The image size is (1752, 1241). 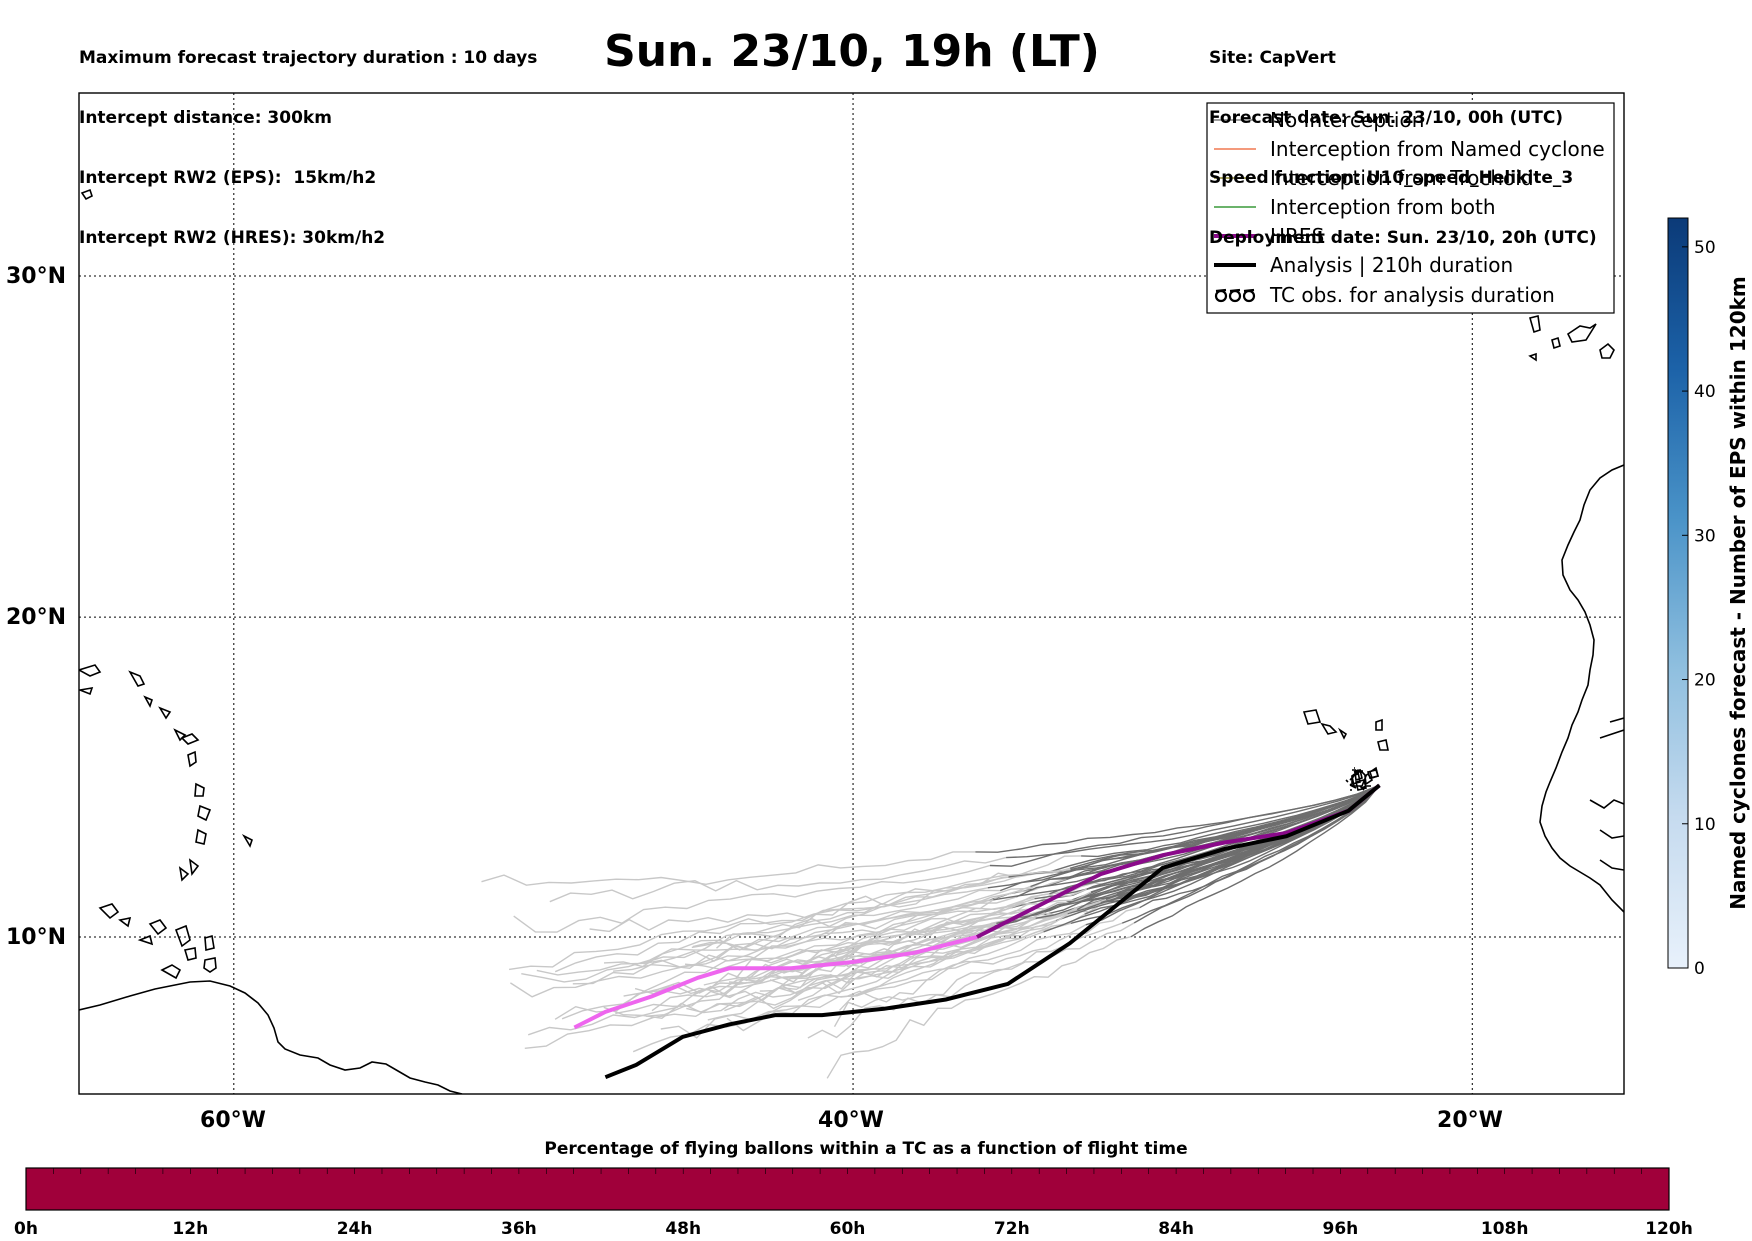 I want to click on colorbar-tick-label: 60h, so click(x=848, y=1229).